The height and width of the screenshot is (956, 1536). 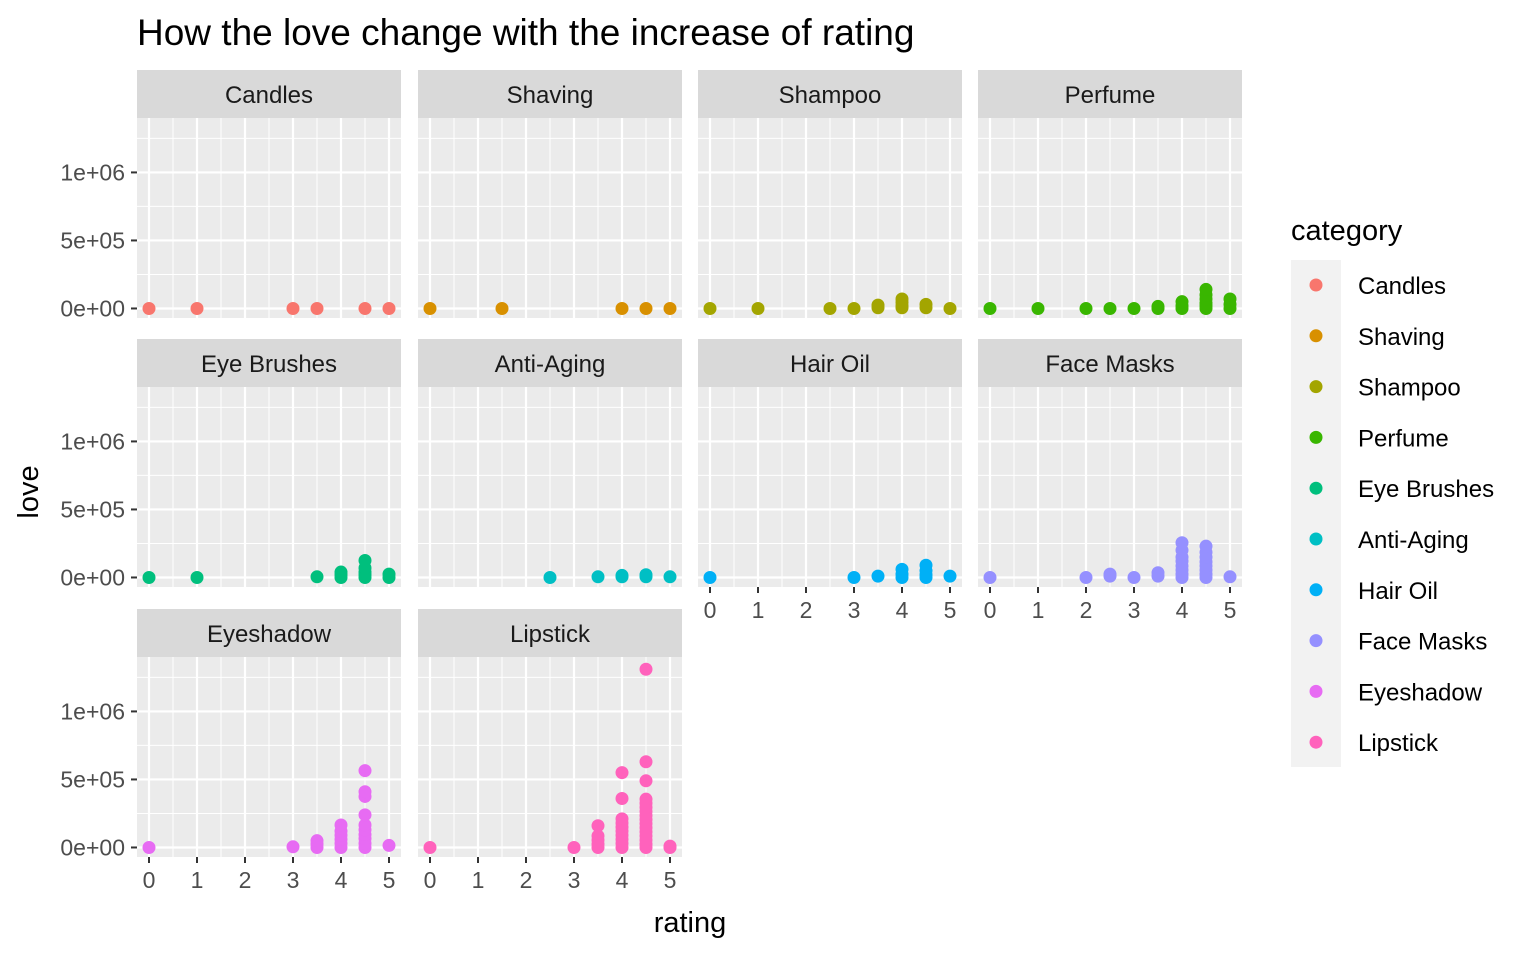 I want to click on legend-key-background, so click(x=1316, y=513).